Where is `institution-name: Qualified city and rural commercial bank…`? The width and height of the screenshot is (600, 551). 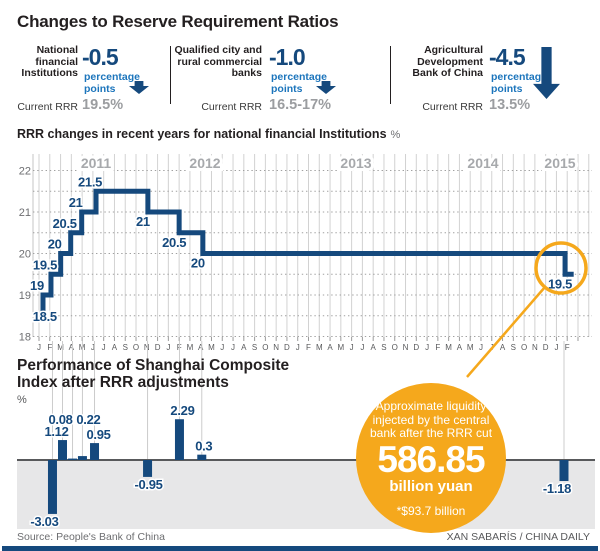
institution-name: Qualified city and rural commercial bank… is located at coordinates (218, 61).